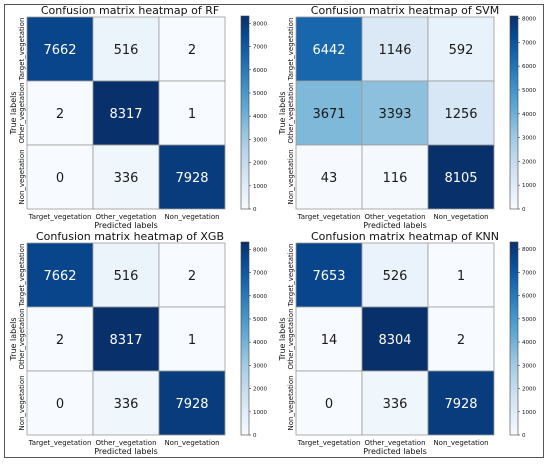  What do you see at coordinates (395, 178) in the screenshot?
I see `cell-value-label: 116` at bounding box center [395, 178].